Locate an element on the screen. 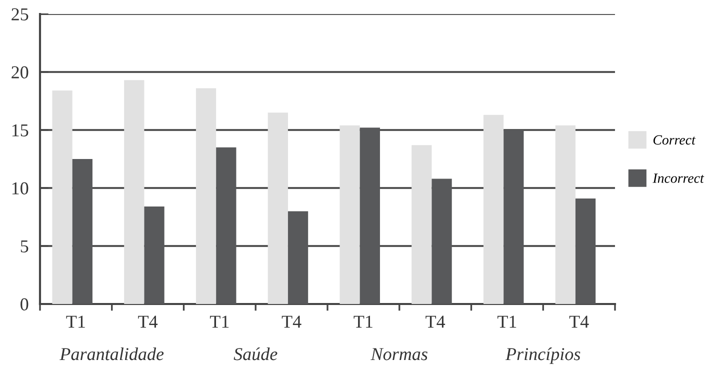 The image size is (717, 370). y-tick-label: 15 is located at coordinates (20, 130).